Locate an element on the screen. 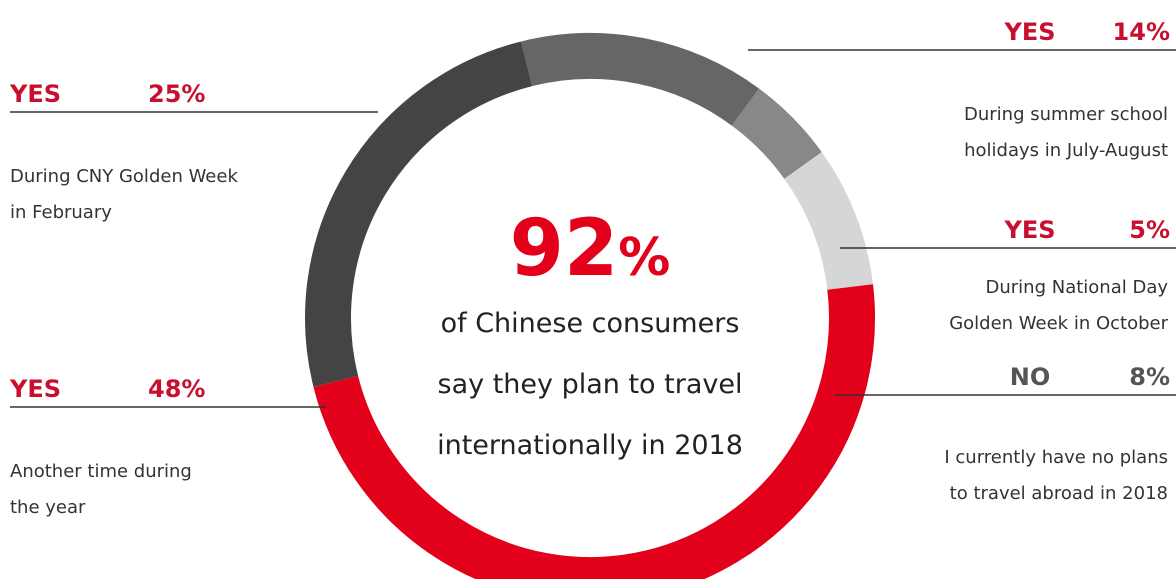 This screenshot has width=1176, height=579. slice-description-2-1: Golden Week in October is located at coordinates (1058, 323).